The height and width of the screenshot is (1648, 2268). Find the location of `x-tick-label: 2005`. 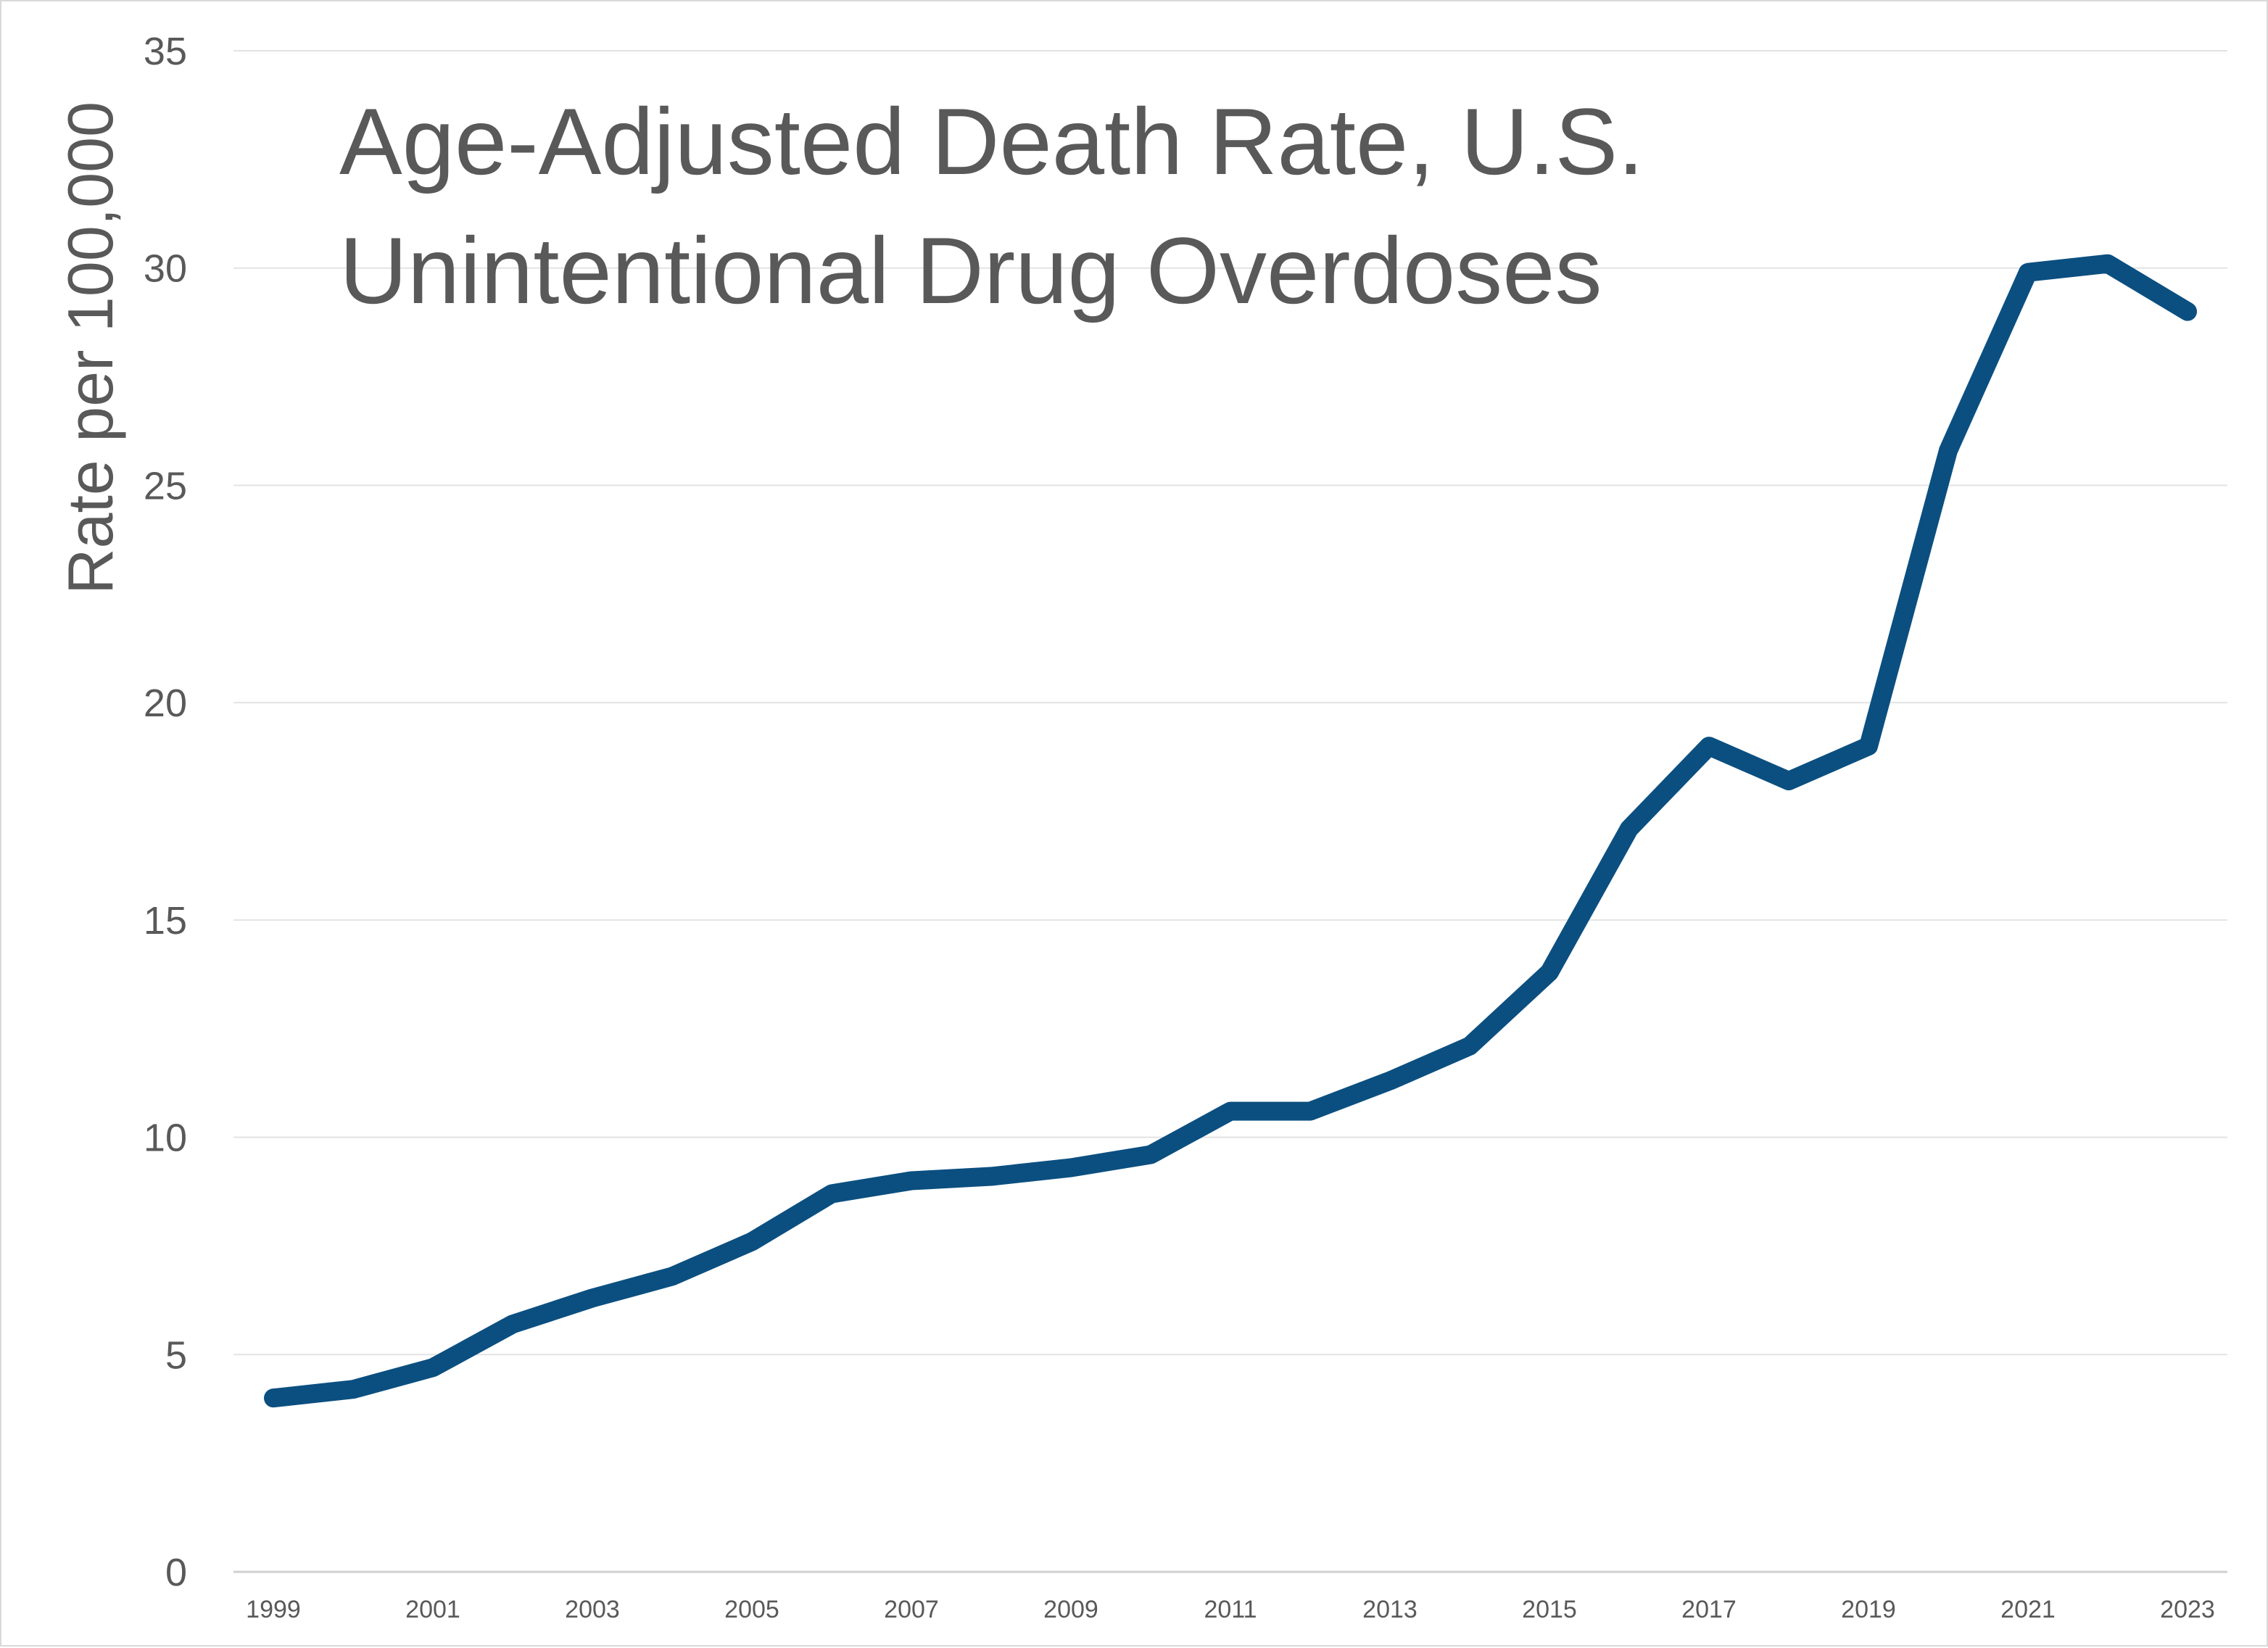

x-tick-label: 2005 is located at coordinates (752, 1609).